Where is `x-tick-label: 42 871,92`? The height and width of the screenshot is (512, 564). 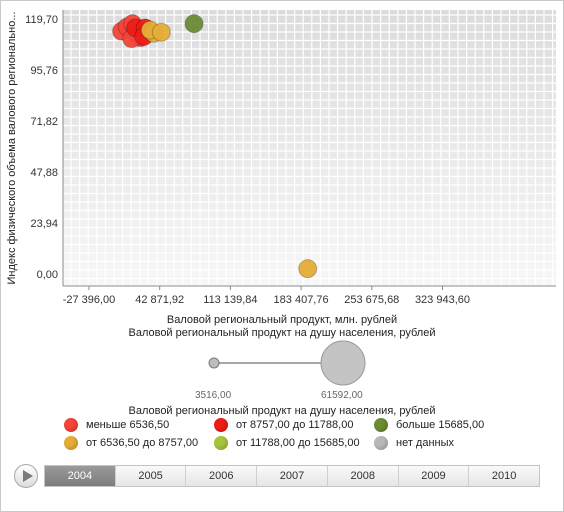
x-tick-label: 42 871,92 is located at coordinates (159, 300).